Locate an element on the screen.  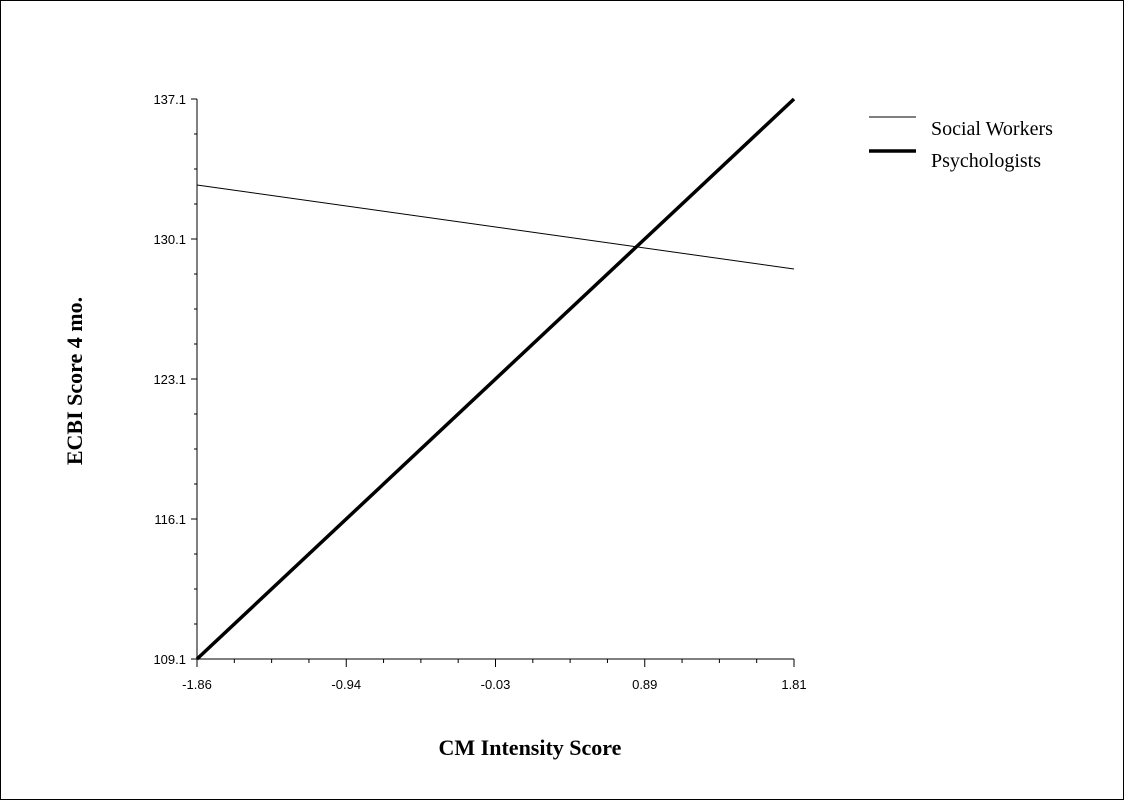
x-tick-label: -1.86 is located at coordinates (197, 684).